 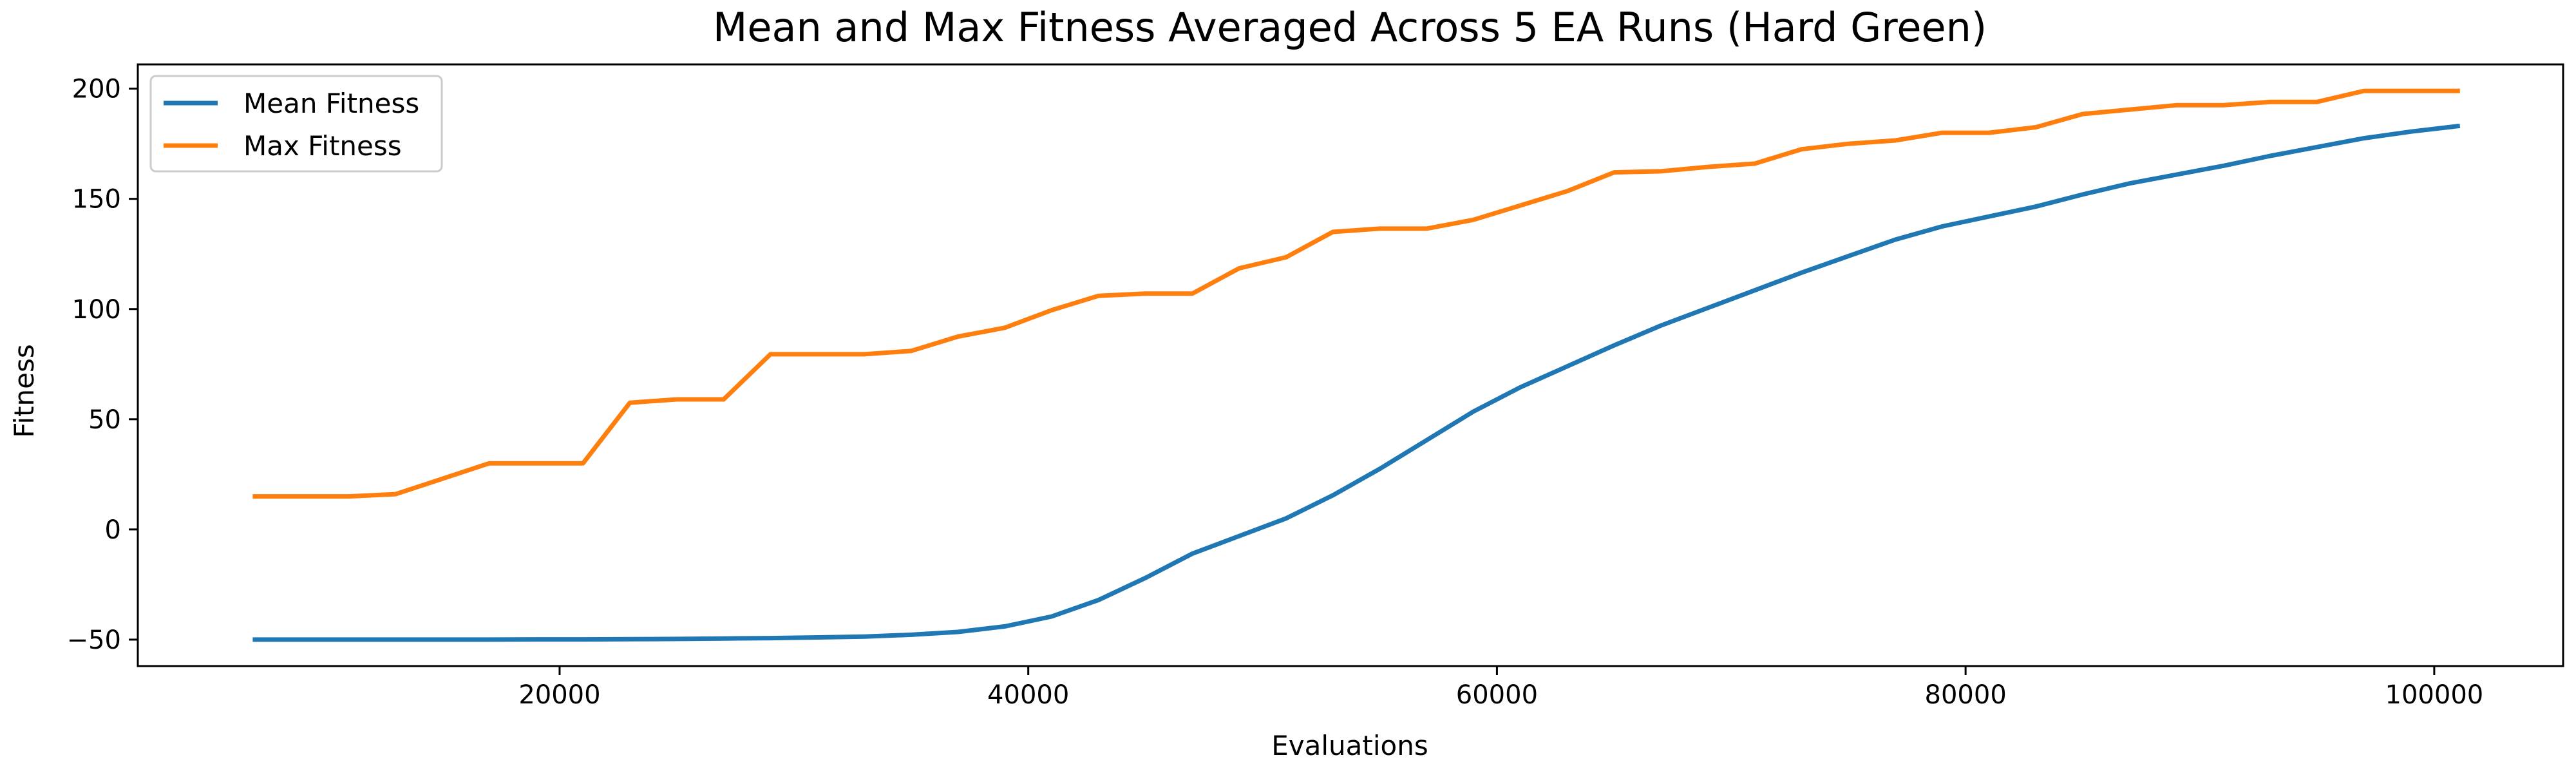 What do you see at coordinates (96, 310) in the screenshot?
I see `y-tick-label: 100` at bounding box center [96, 310].